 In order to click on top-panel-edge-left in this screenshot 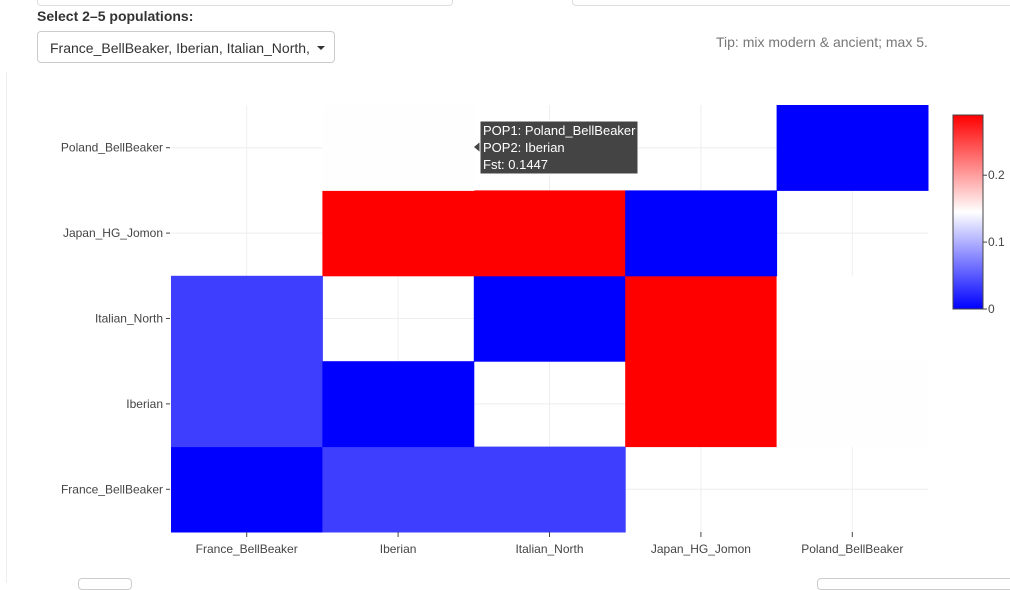, I will do `click(245, 3)`.